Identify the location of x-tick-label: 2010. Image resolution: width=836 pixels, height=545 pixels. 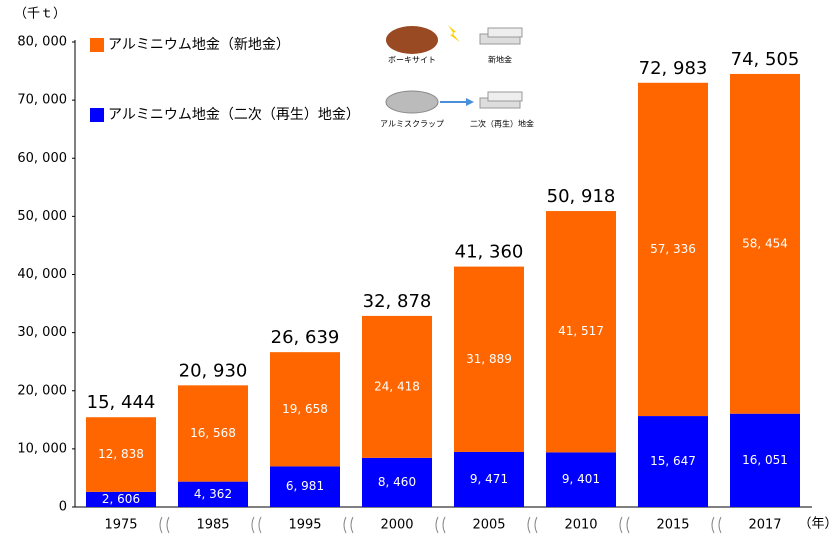
(580, 525).